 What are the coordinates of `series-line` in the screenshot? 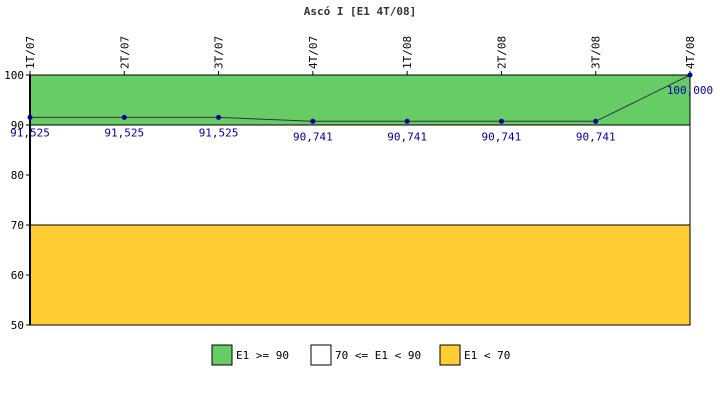 It's located at (360, 98).